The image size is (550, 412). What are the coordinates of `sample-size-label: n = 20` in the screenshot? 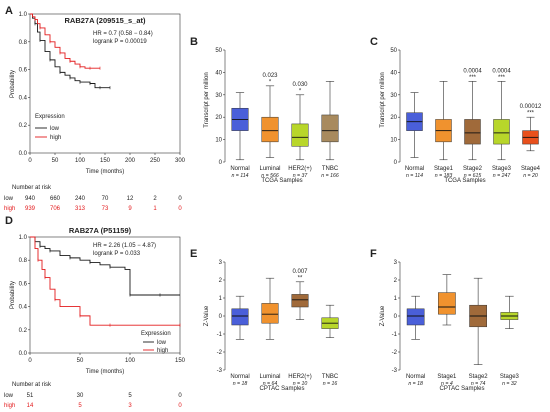 It's located at (530, 176).